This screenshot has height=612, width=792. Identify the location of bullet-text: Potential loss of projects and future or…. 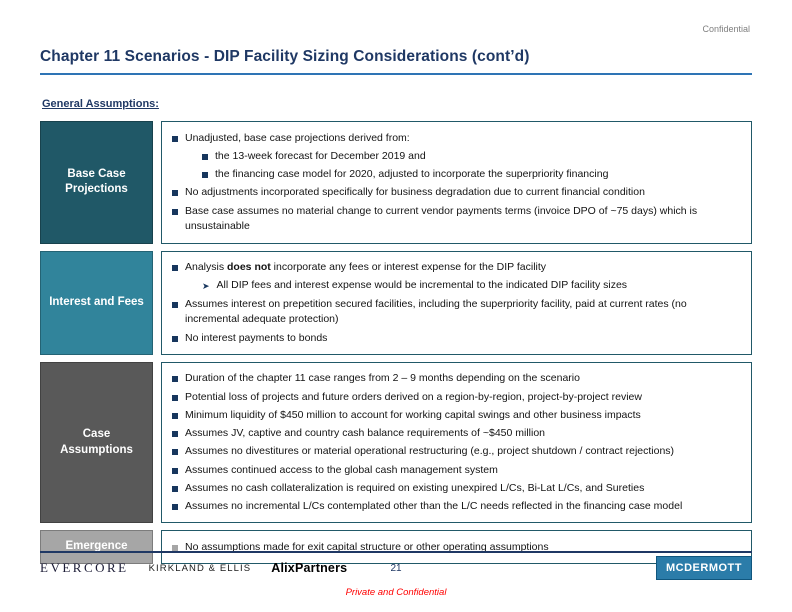
(413, 396).